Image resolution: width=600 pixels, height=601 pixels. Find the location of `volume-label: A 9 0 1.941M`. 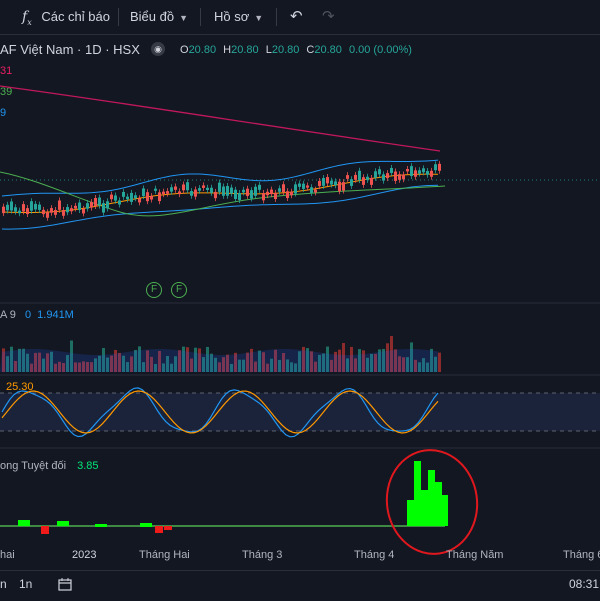

volume-label: A 9 0 1.941M is located at coordinates (37, 315).